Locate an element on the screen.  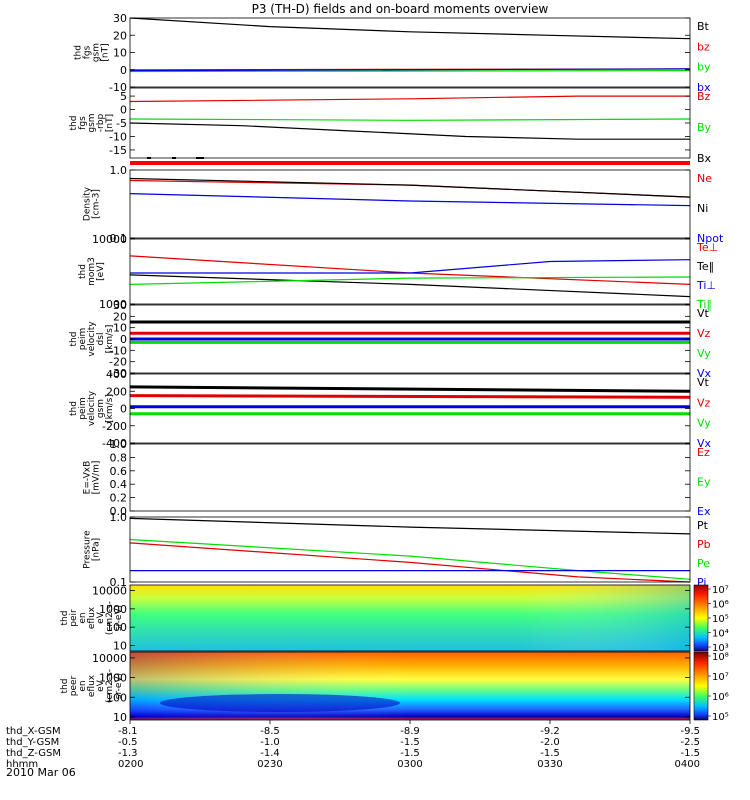
x-tick-label: 0400 is located at coordinates (687, 764).